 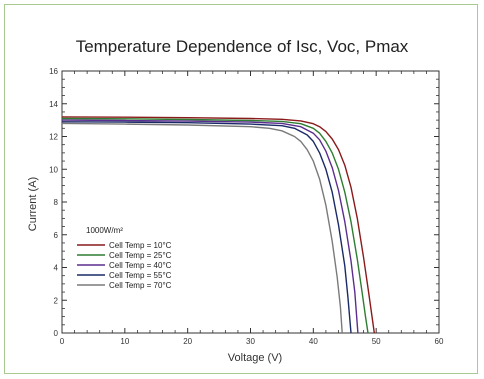 I want to click on y-tick-label-14: 14, so click(x=53, y=104).